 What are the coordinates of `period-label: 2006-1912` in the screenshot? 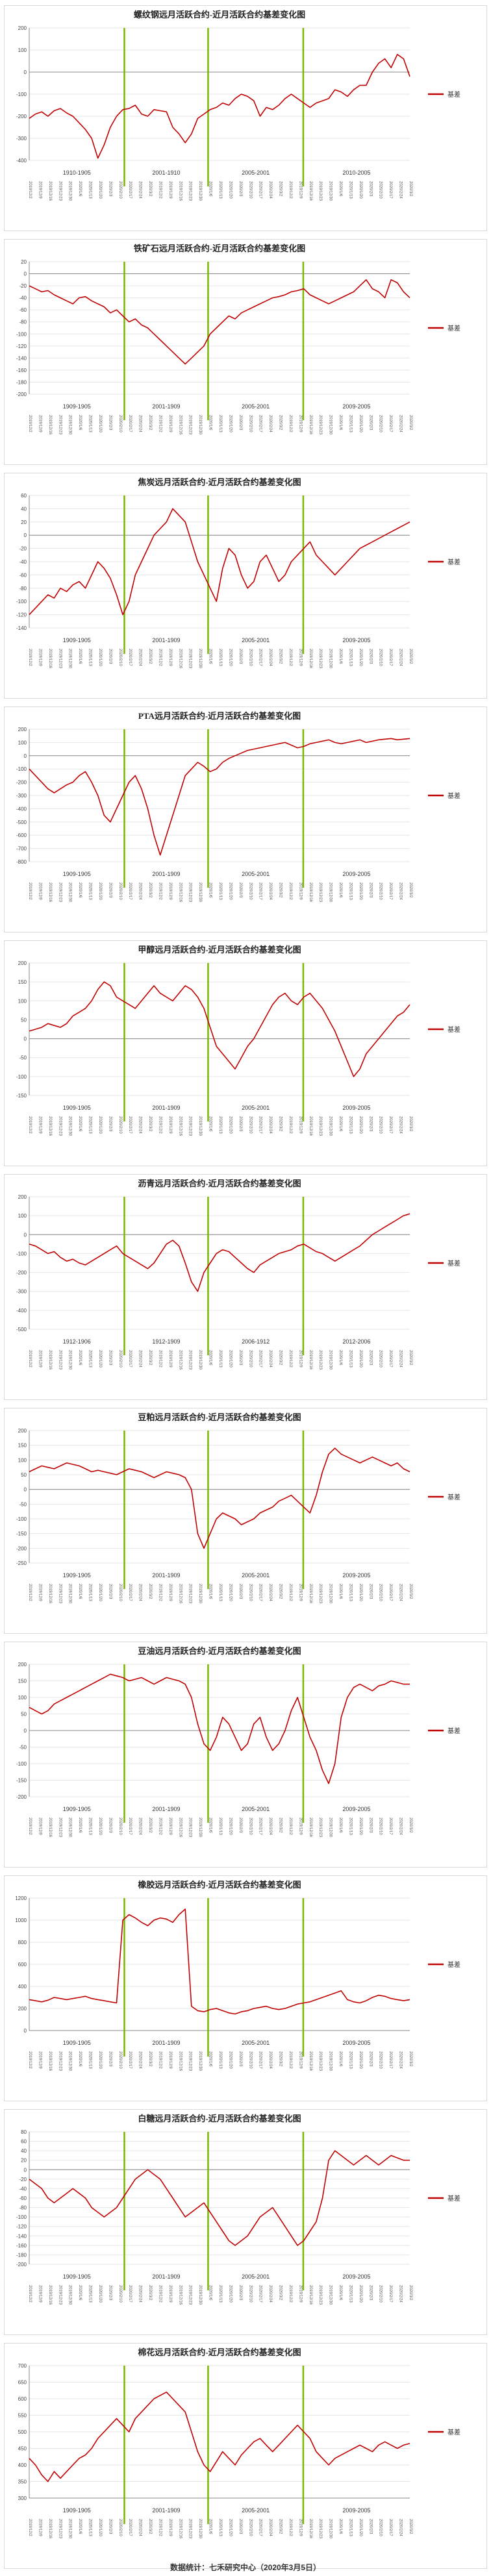 It's located at (256, 1341).